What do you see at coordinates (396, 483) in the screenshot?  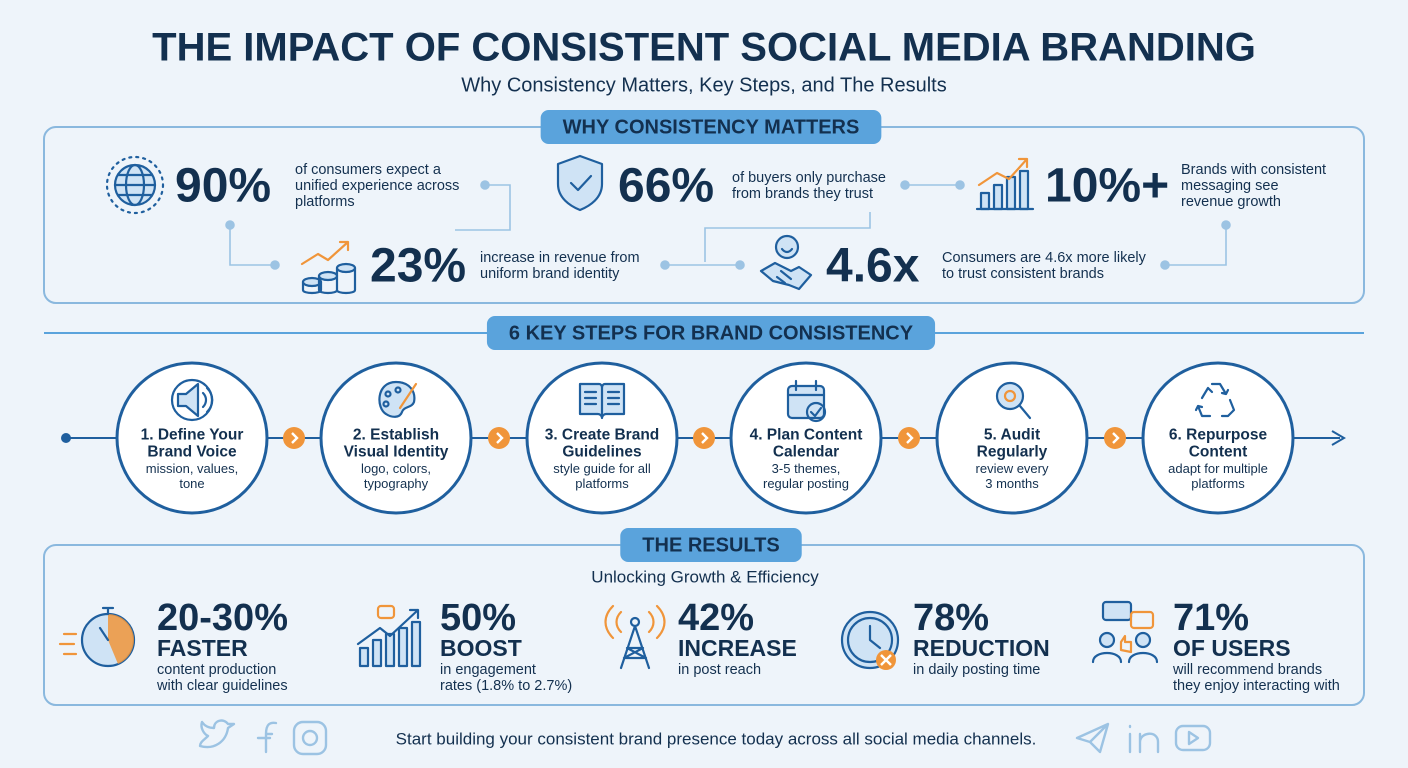 I see `step-text: typography` at bounding box center [396, 483].